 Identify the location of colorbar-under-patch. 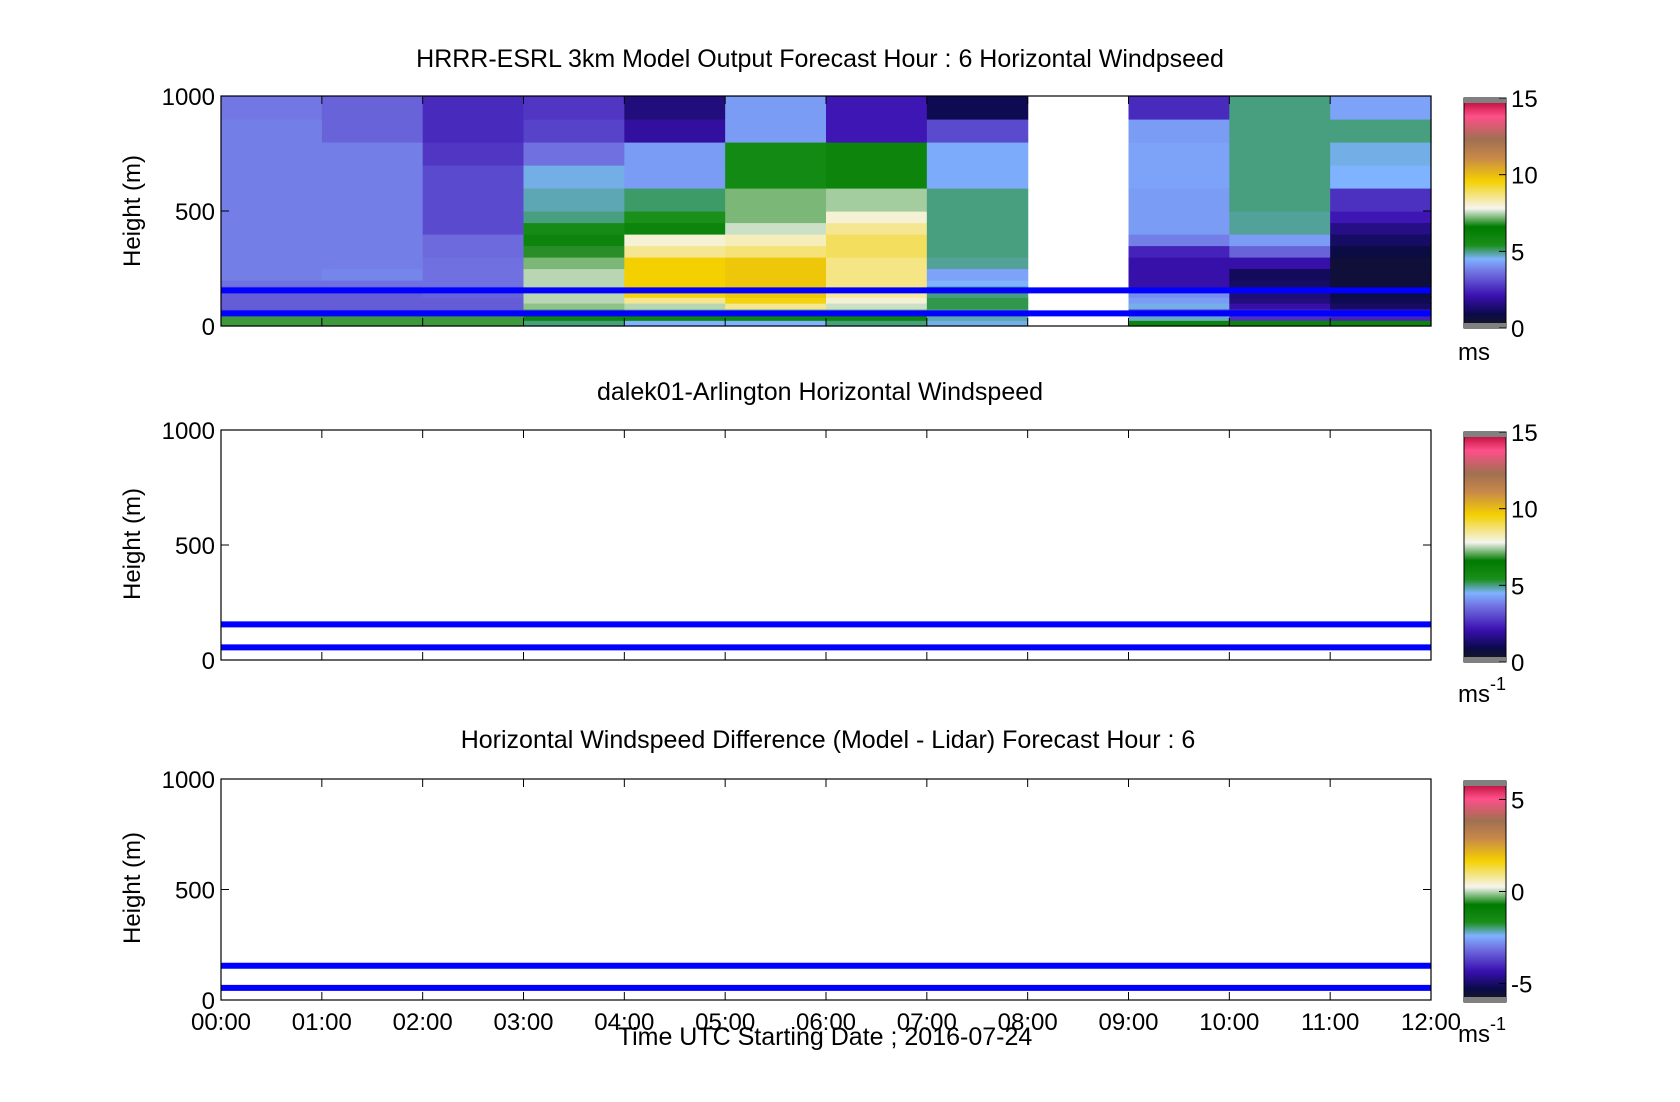
(1485, 325).